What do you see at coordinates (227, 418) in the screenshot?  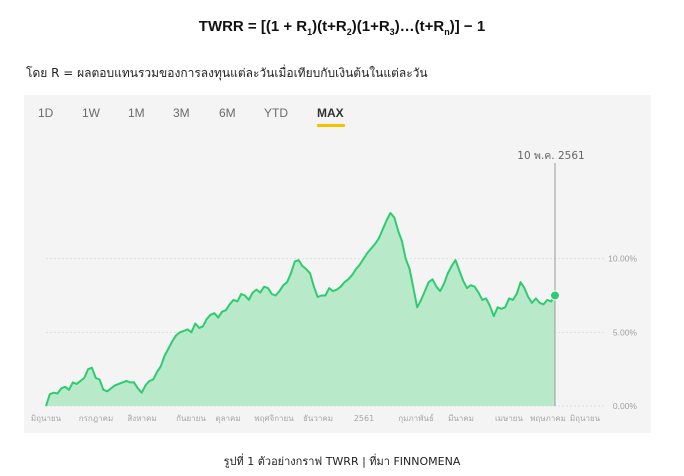 I see `x-tick-label: ตุลาคม` at bounding box center [227, 418].